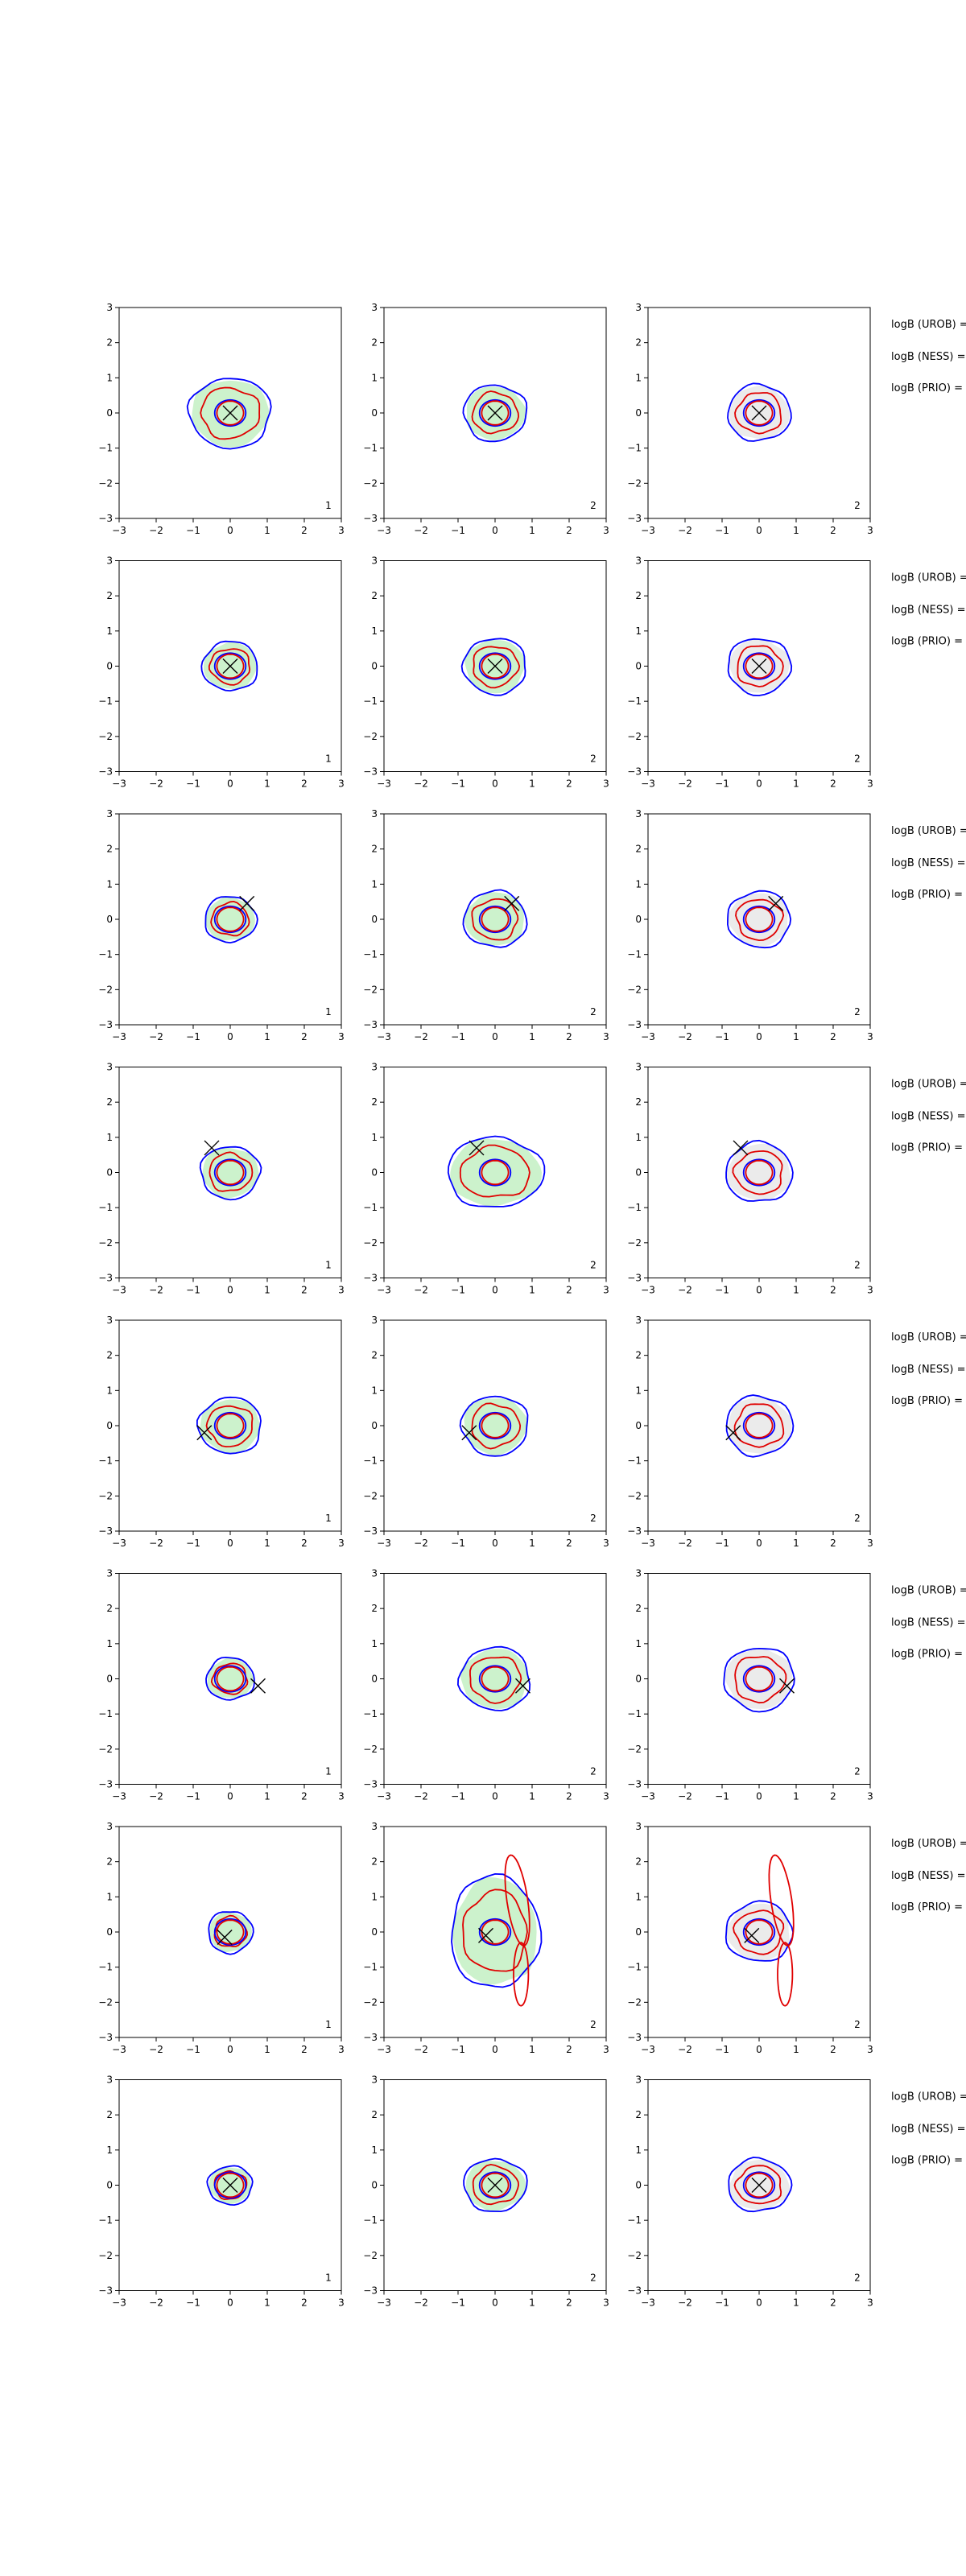 The image size is (966, 2576). I want to click on panel-r5-c0: −3−3 −2 −2 −1 −1 0 0 1 1 2 2 3 3 1, so click(221, 1685).